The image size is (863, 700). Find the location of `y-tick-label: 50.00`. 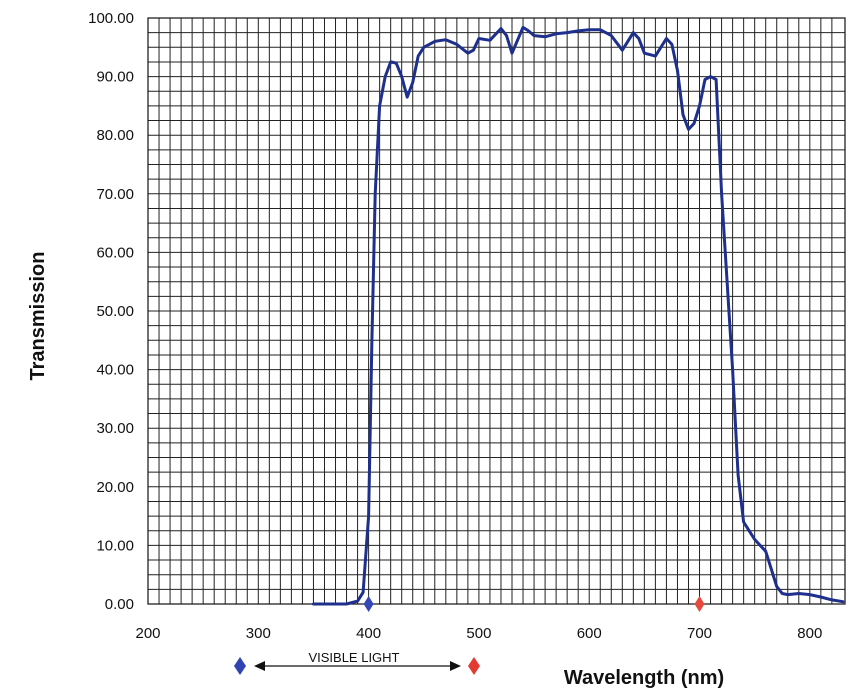

y-tick-label: 50.00 is located at coordinates (115, 311).